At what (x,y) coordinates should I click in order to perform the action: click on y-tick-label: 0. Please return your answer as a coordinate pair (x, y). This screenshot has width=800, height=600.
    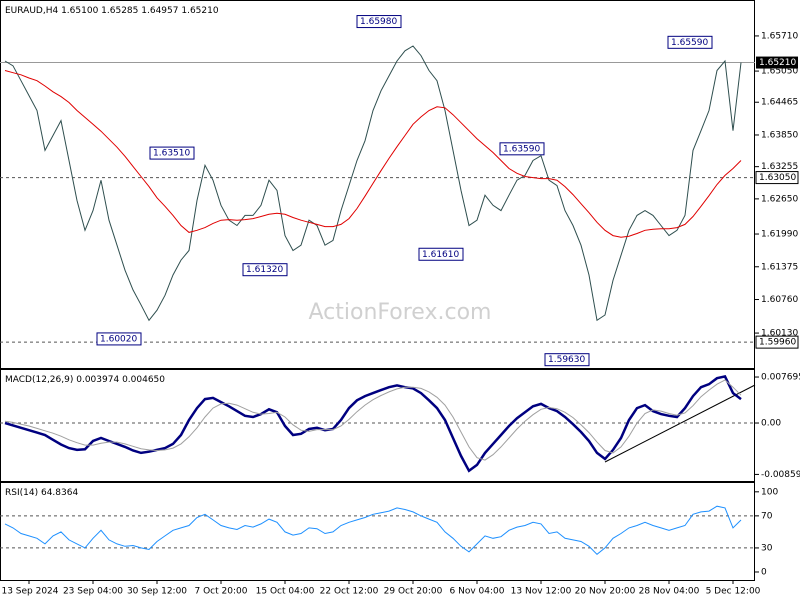
    Looking at the image, I should click on (764, 572).